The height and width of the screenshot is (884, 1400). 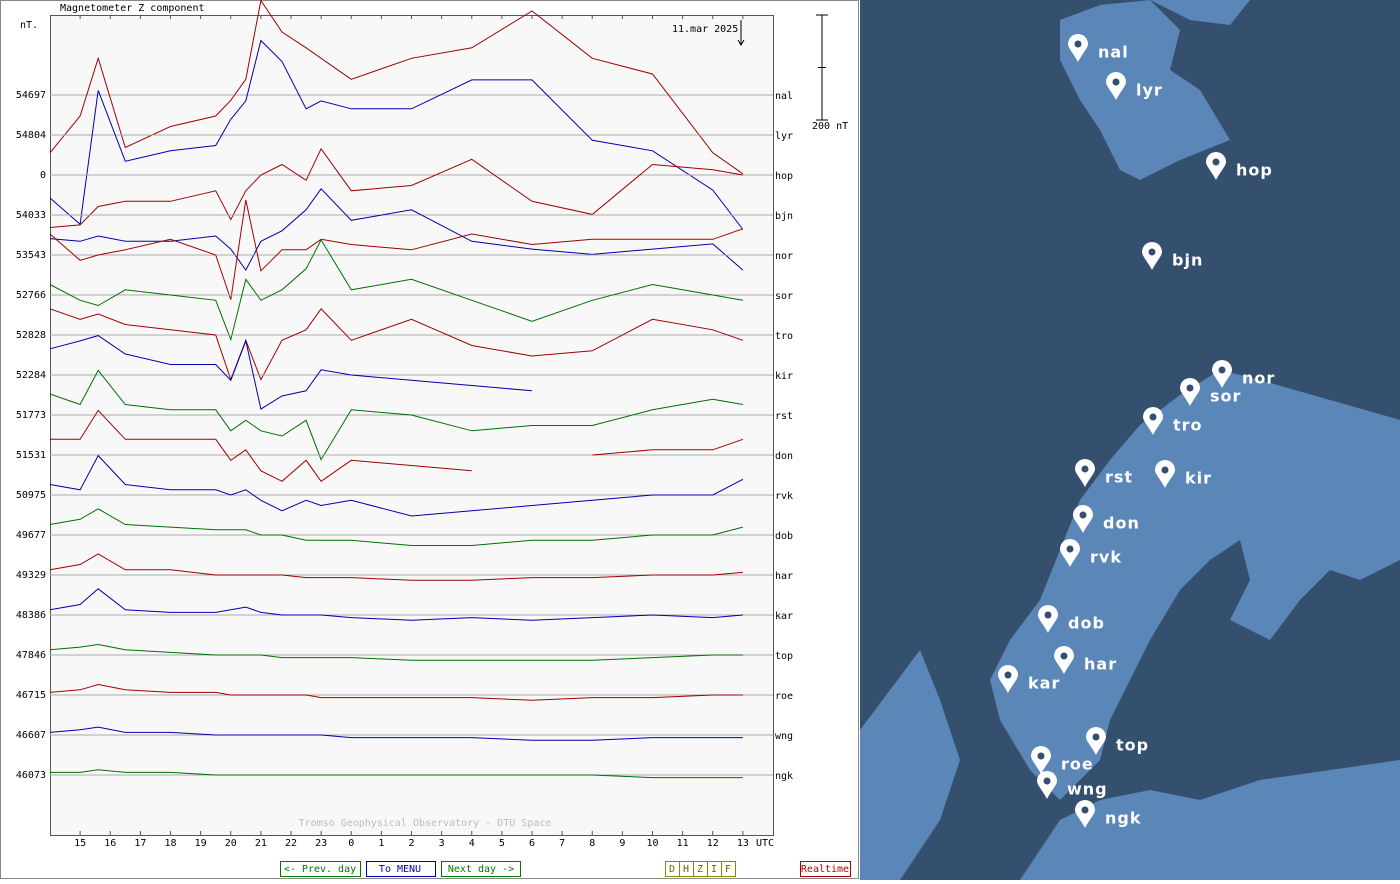 I want to click on next-label: Next day ->, so click(x=481, y=869).